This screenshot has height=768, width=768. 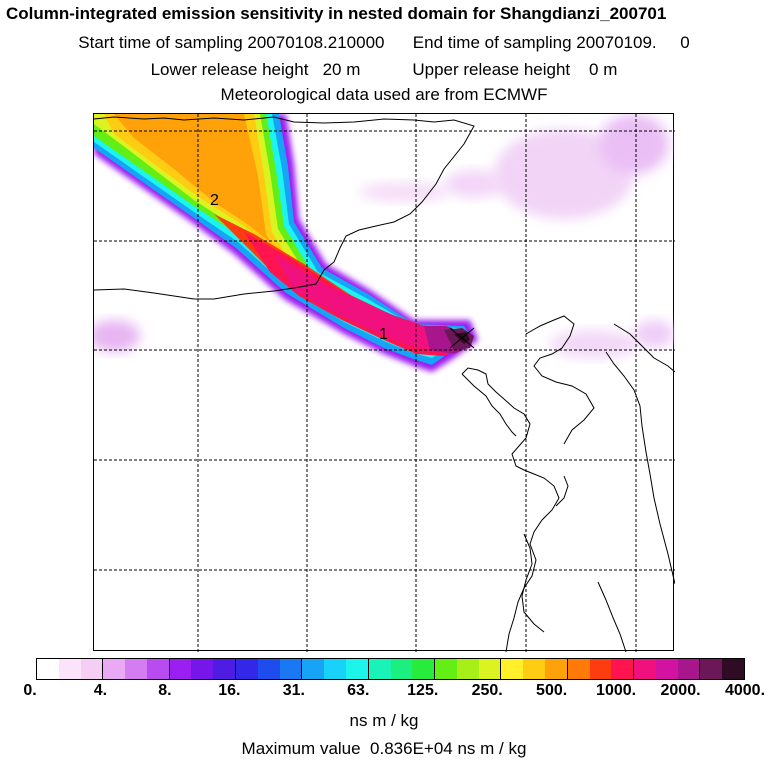 What do you see at coordinates (616, 690) in the screenshot?
I see `colorbar-tick-label: 1000.` at bounding box center [616, 690].